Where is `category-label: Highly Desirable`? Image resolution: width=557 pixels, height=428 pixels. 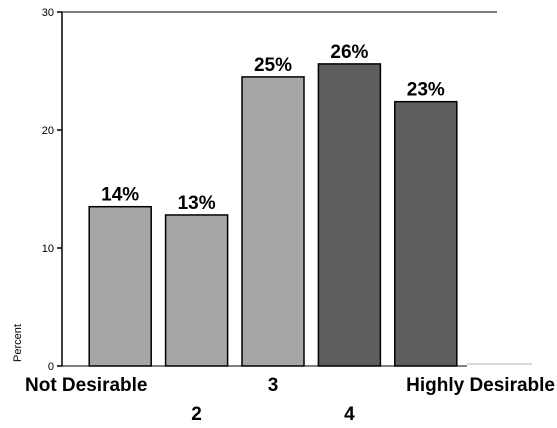
category-label: Highly Desirable is located at coordinates (480, 385).